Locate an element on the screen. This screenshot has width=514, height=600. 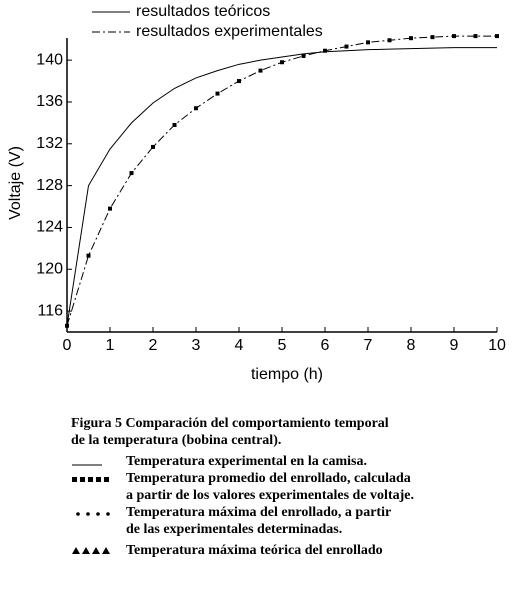
x-tick-label: 6 is located at coordinates (325, 345).